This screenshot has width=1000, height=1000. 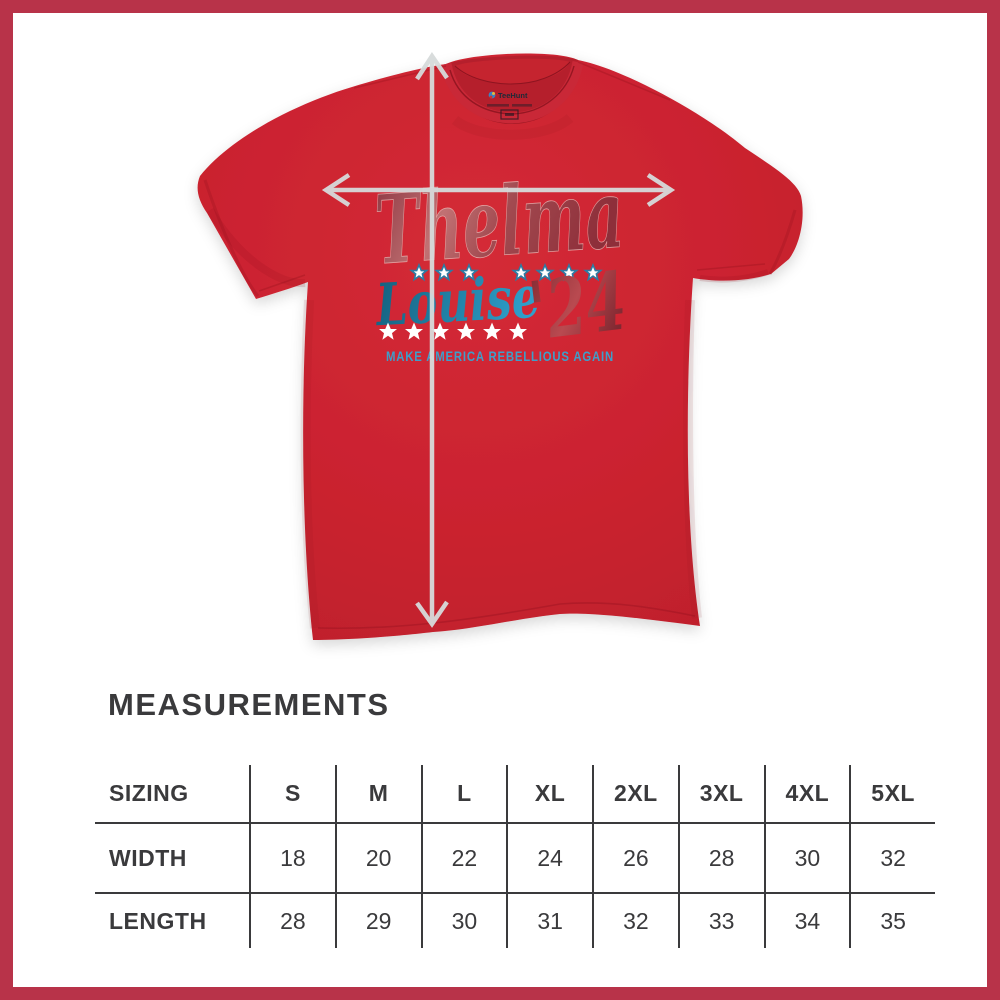 I want to click on table-row-label: LENGTH, so click(x=172, y=920).